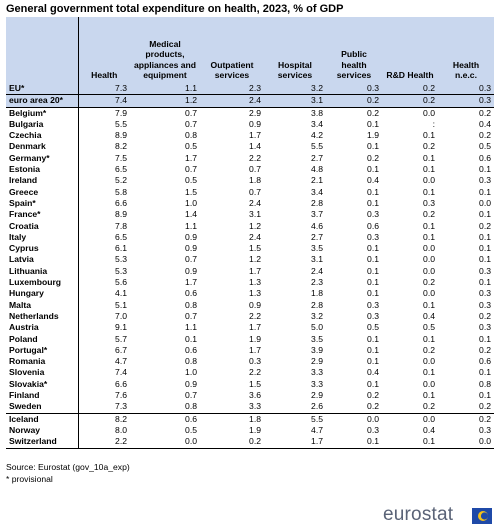 The width and height of the screenshot is (500, 531). Describe the element at coordinates (68, 467) in the screenshot. I see `source-note: Source: Eurostat (gov_10a_exp)` at that location.